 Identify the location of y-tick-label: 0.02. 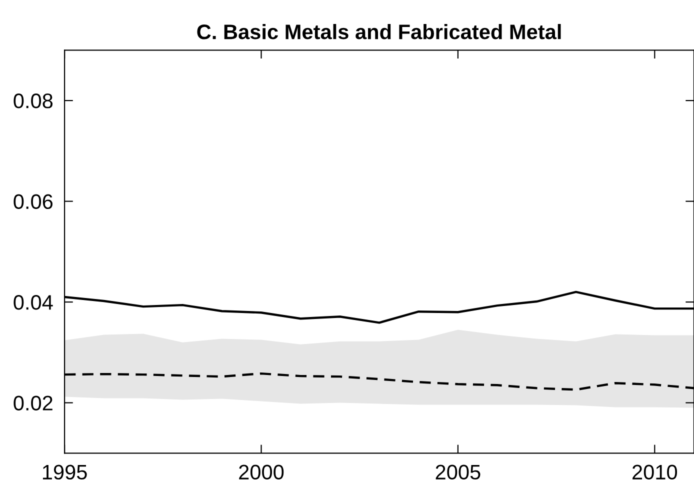
(33, 403).